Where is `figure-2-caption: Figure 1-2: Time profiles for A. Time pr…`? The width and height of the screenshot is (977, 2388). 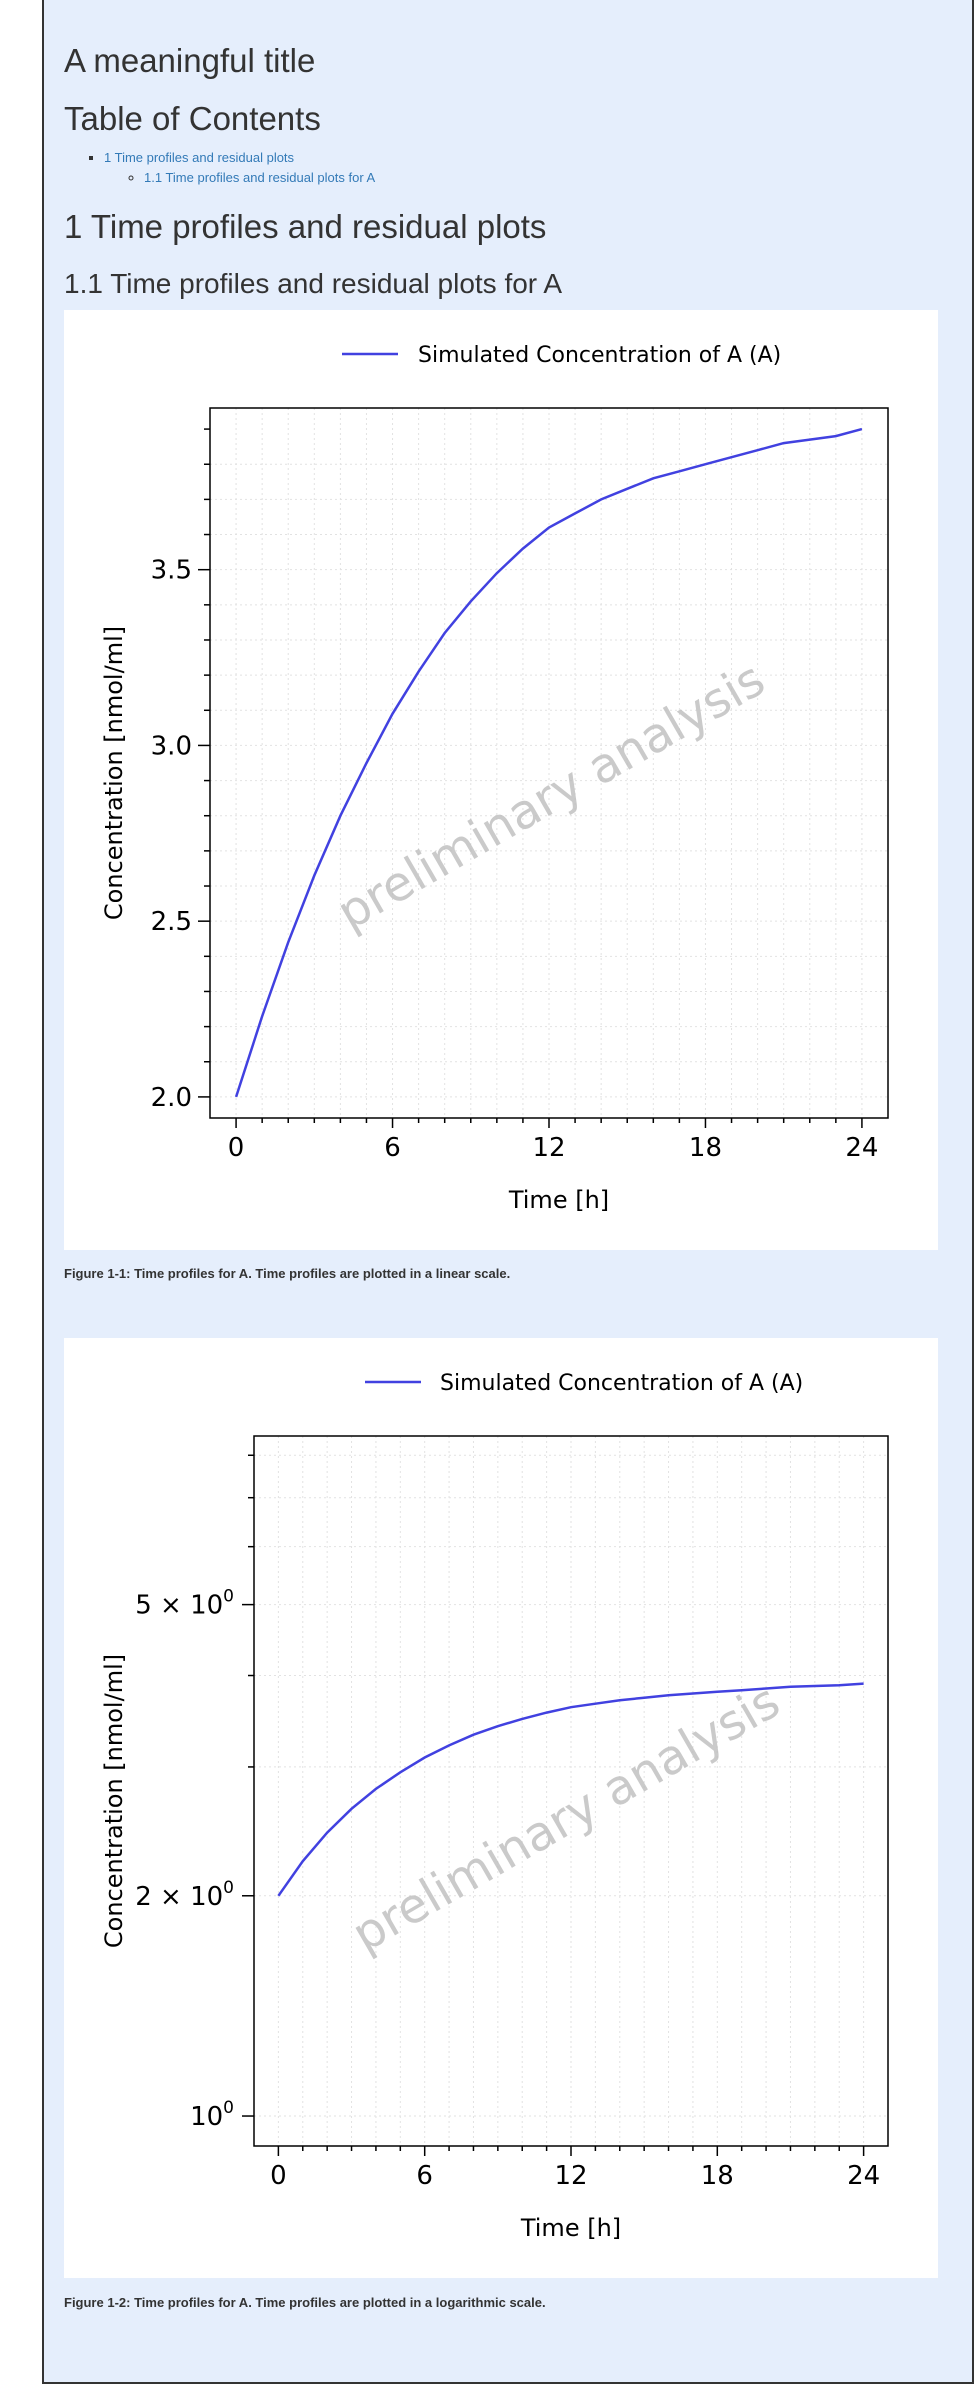
figure-2-caption: Figure 1-2: Time profiles for A. Time pr… is located at coordinates (305, 2302).